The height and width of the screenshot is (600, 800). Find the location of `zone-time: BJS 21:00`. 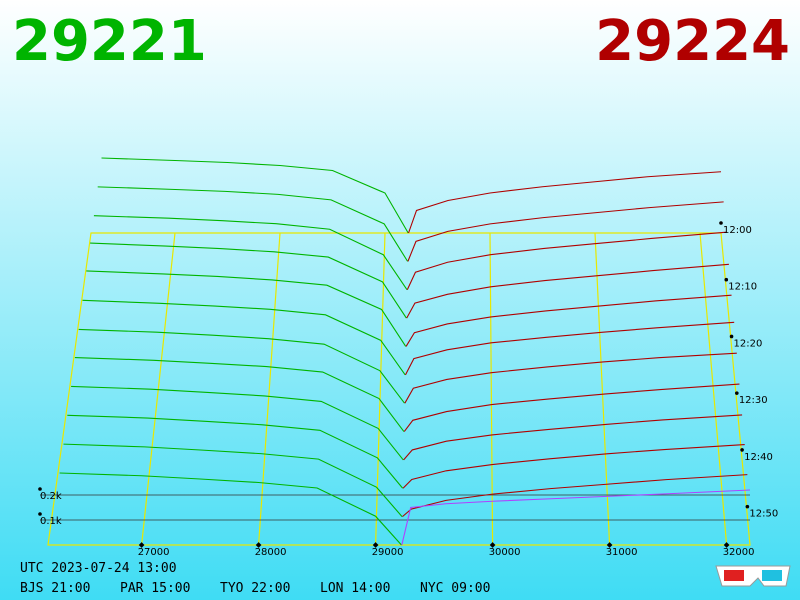

zone-time: BJS 21:00 is located at coordinates (55, 588).